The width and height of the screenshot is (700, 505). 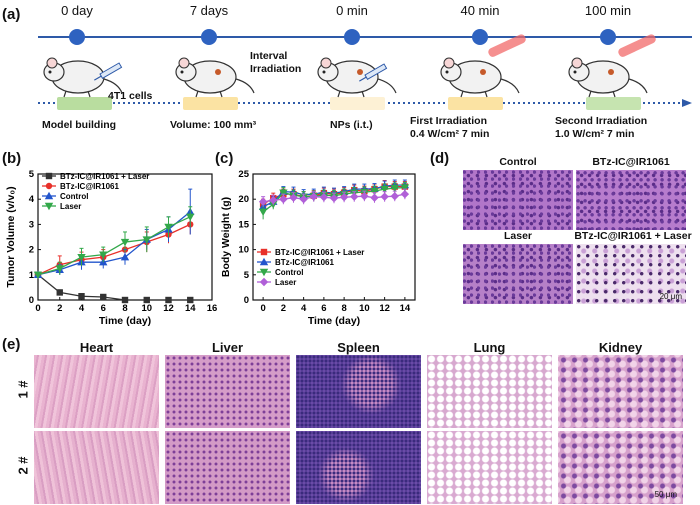 I want to click on panel-label-d: (d), so click(x=440, y=158).